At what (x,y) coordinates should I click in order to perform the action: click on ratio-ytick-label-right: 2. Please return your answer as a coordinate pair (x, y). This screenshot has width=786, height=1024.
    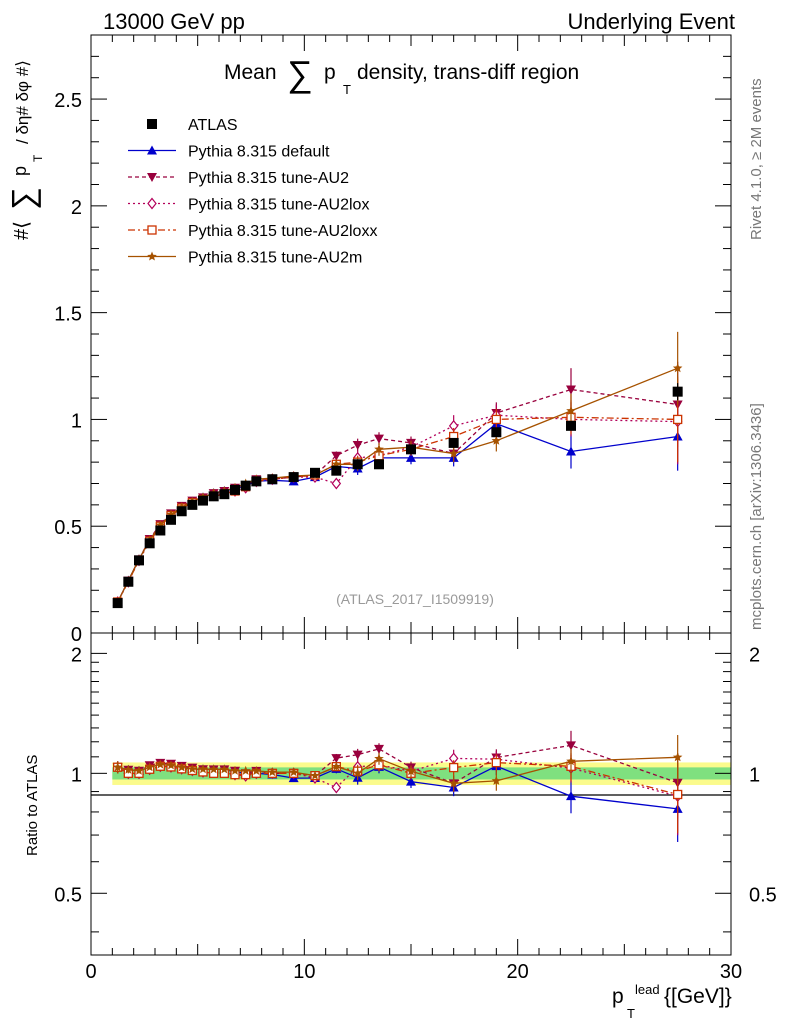
    Looking at the image, I should click on (754, 655).